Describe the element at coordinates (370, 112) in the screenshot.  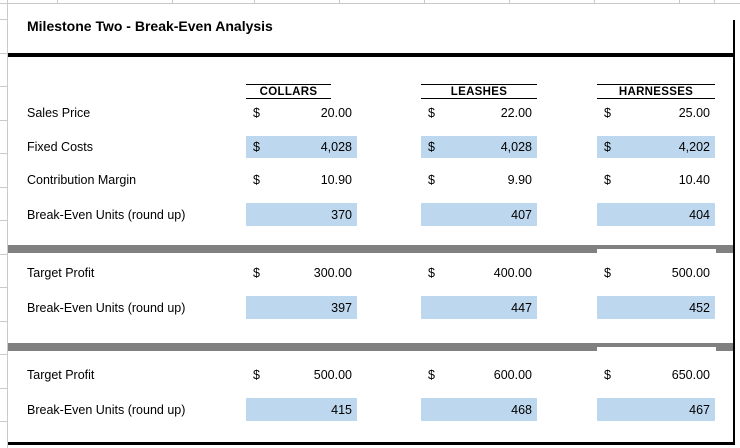
I see `table-row-sales-price: Sales Price $ 20.00 $ 22.00 $ 25.00` at that location.